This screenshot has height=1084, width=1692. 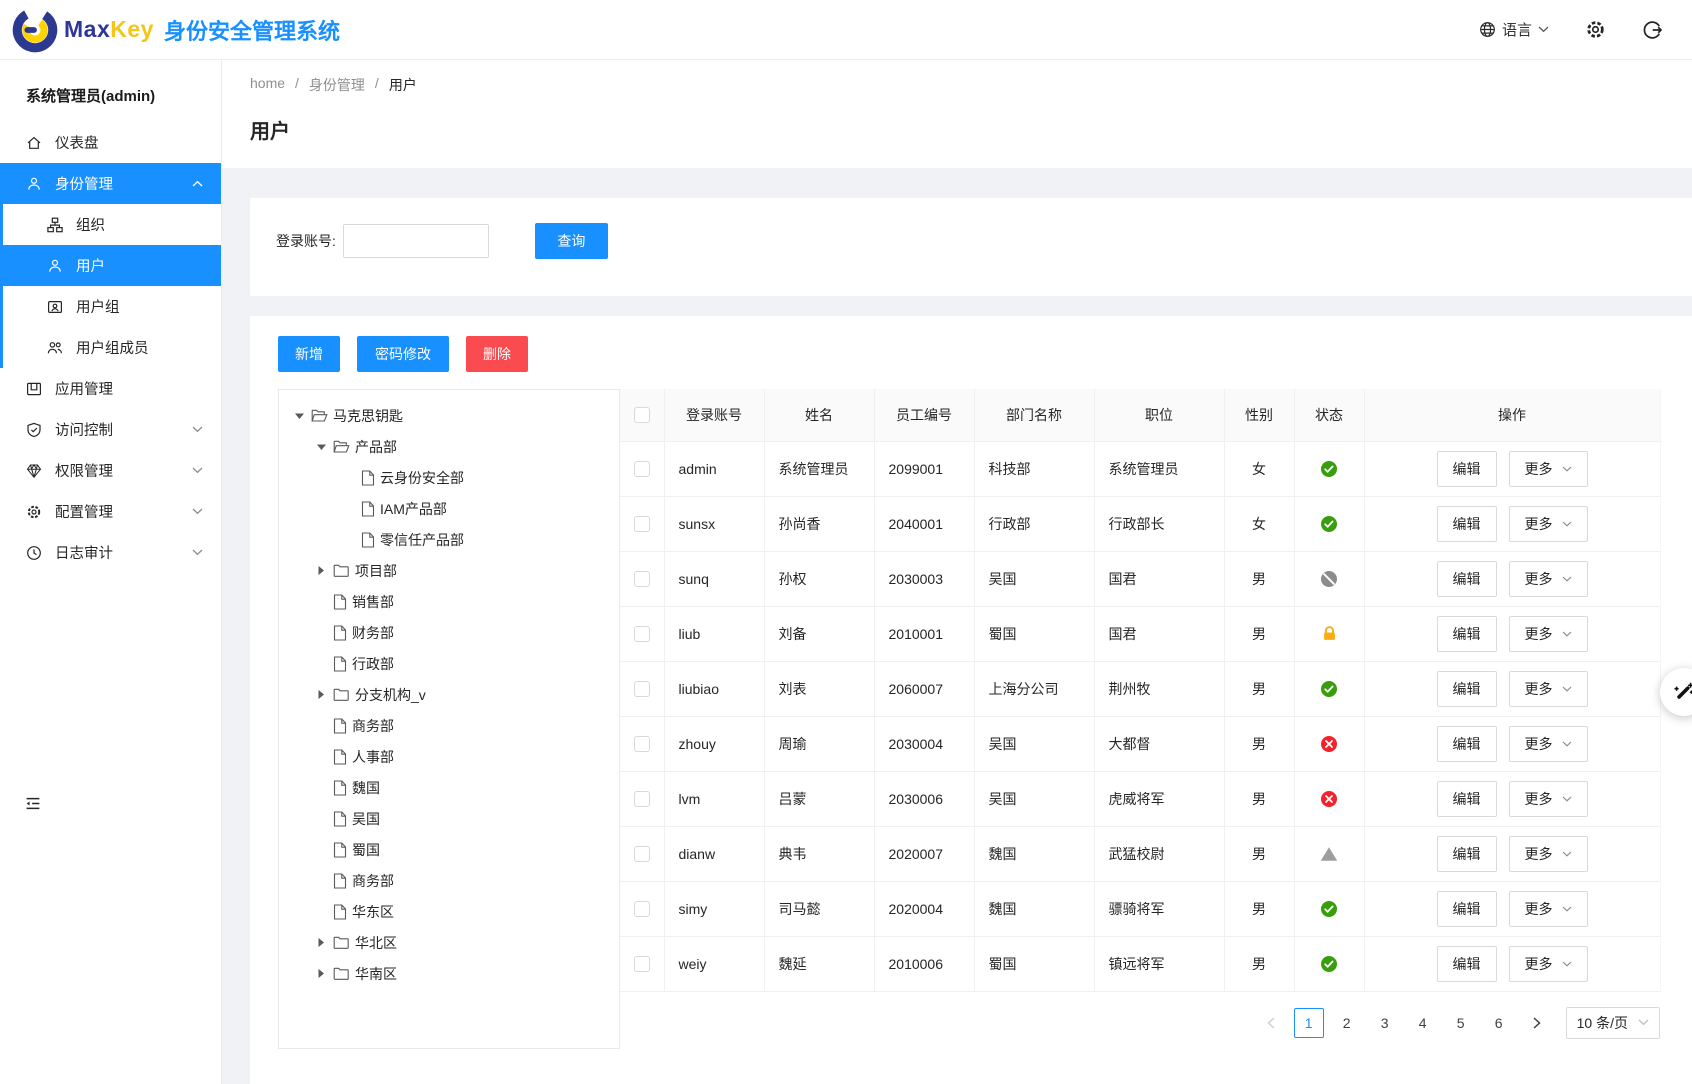 I want to click on tree-node: 华北区, so click(x=449, y=942).